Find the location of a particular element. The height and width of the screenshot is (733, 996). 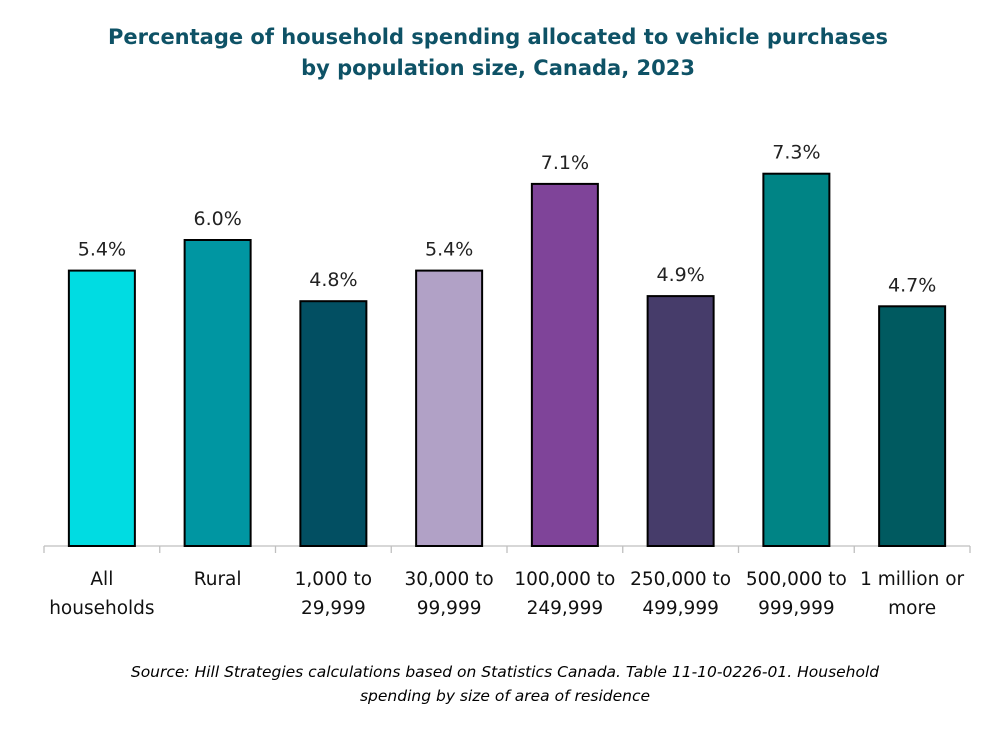

x-tick-label: 250,000 to is located at coordinates (680, 579).